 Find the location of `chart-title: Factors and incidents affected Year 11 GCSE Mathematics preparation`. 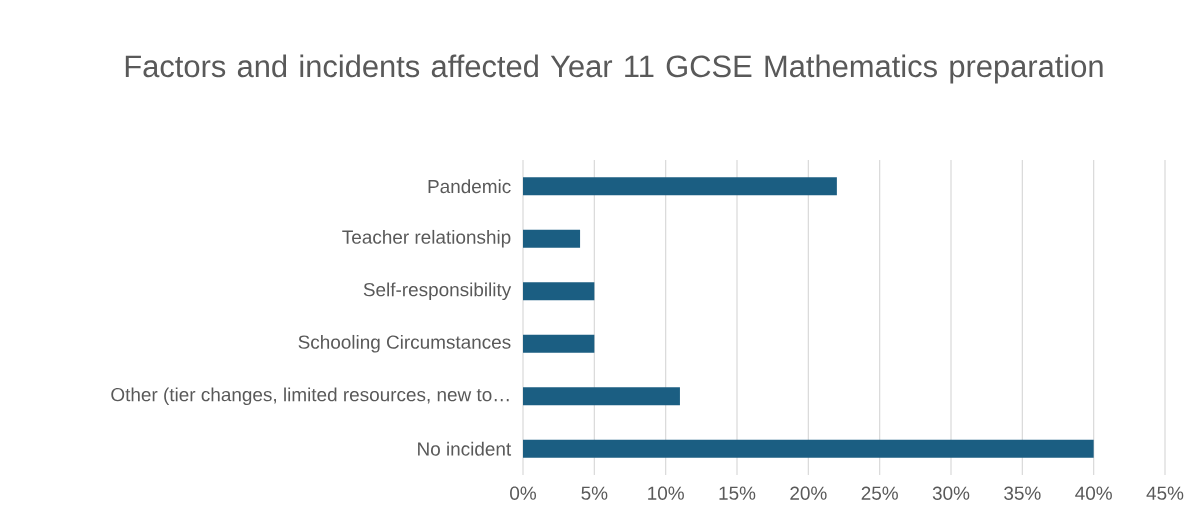

chart-title: Factors and incidents affected Year 11 GCSE Mathematics preparation is located at coordinates (614, 69).